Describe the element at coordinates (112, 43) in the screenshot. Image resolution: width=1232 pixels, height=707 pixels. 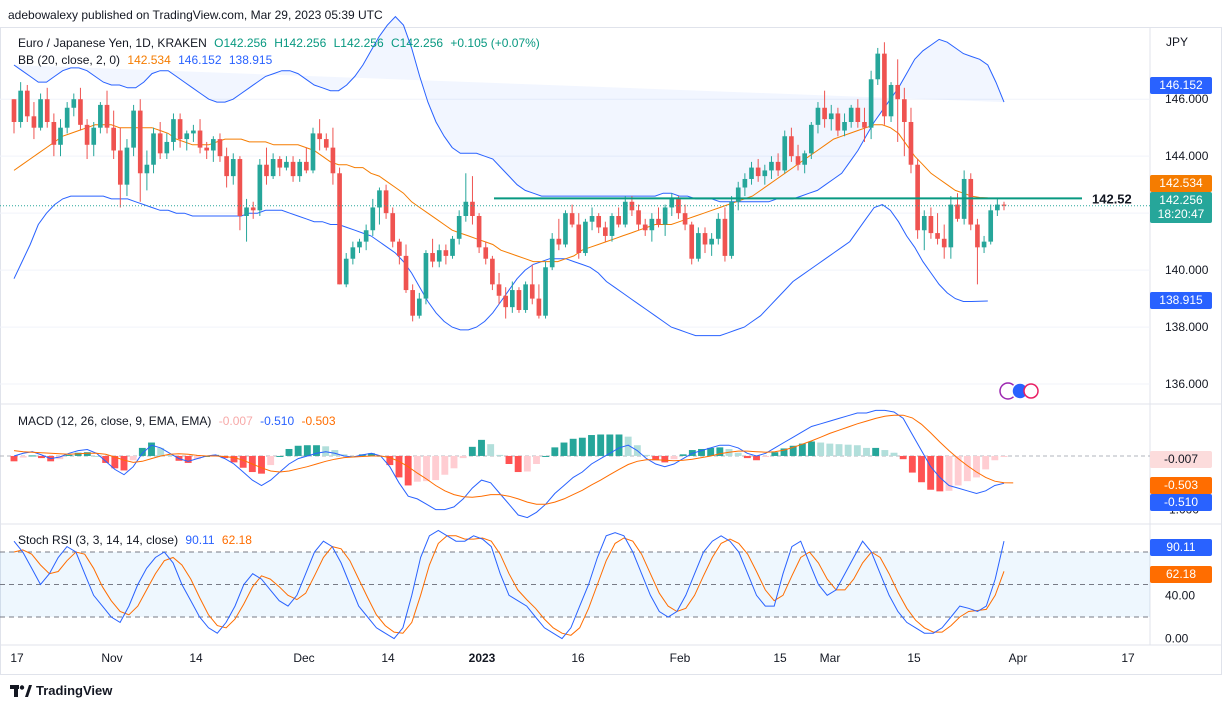
I see `symbol-label: Euro / Japanese Yen, 1D, KRAKEN` at that location.